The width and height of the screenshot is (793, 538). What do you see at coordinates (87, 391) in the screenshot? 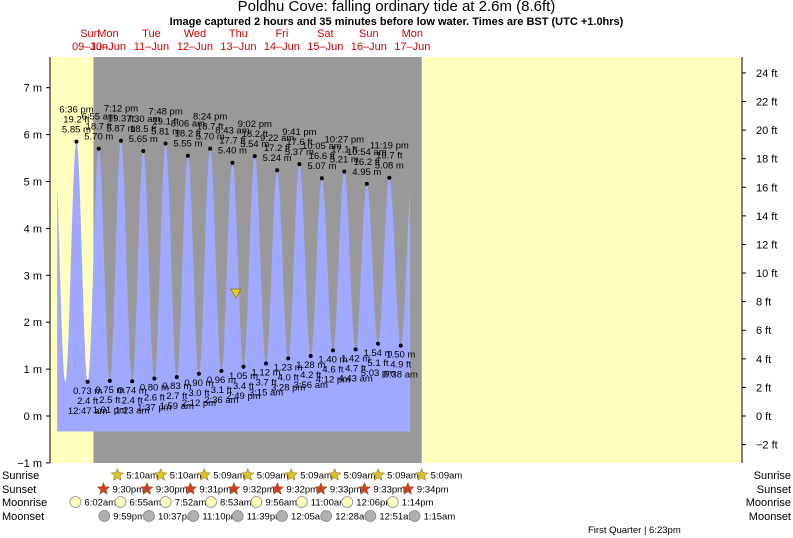
I see `low-tide-metres: 0.73 m` at bounding box center [87, 391].